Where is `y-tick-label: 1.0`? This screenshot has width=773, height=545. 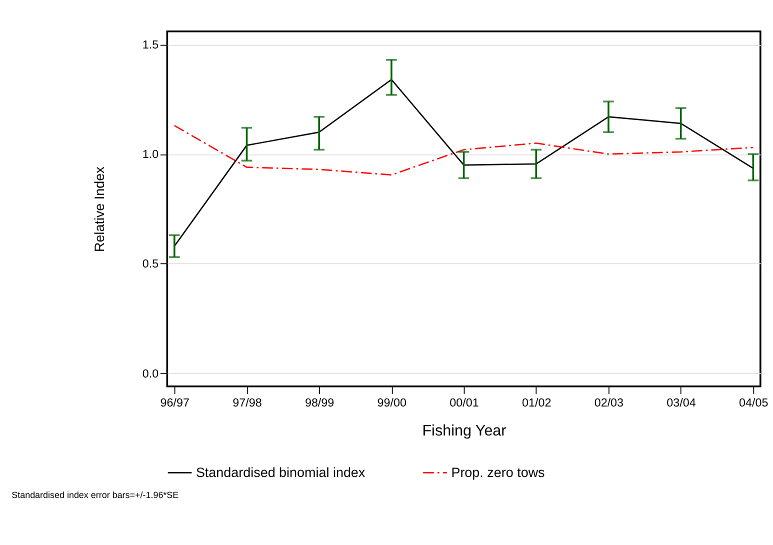
y-tick-label: 1.0 is located at coordinates (151, 155).